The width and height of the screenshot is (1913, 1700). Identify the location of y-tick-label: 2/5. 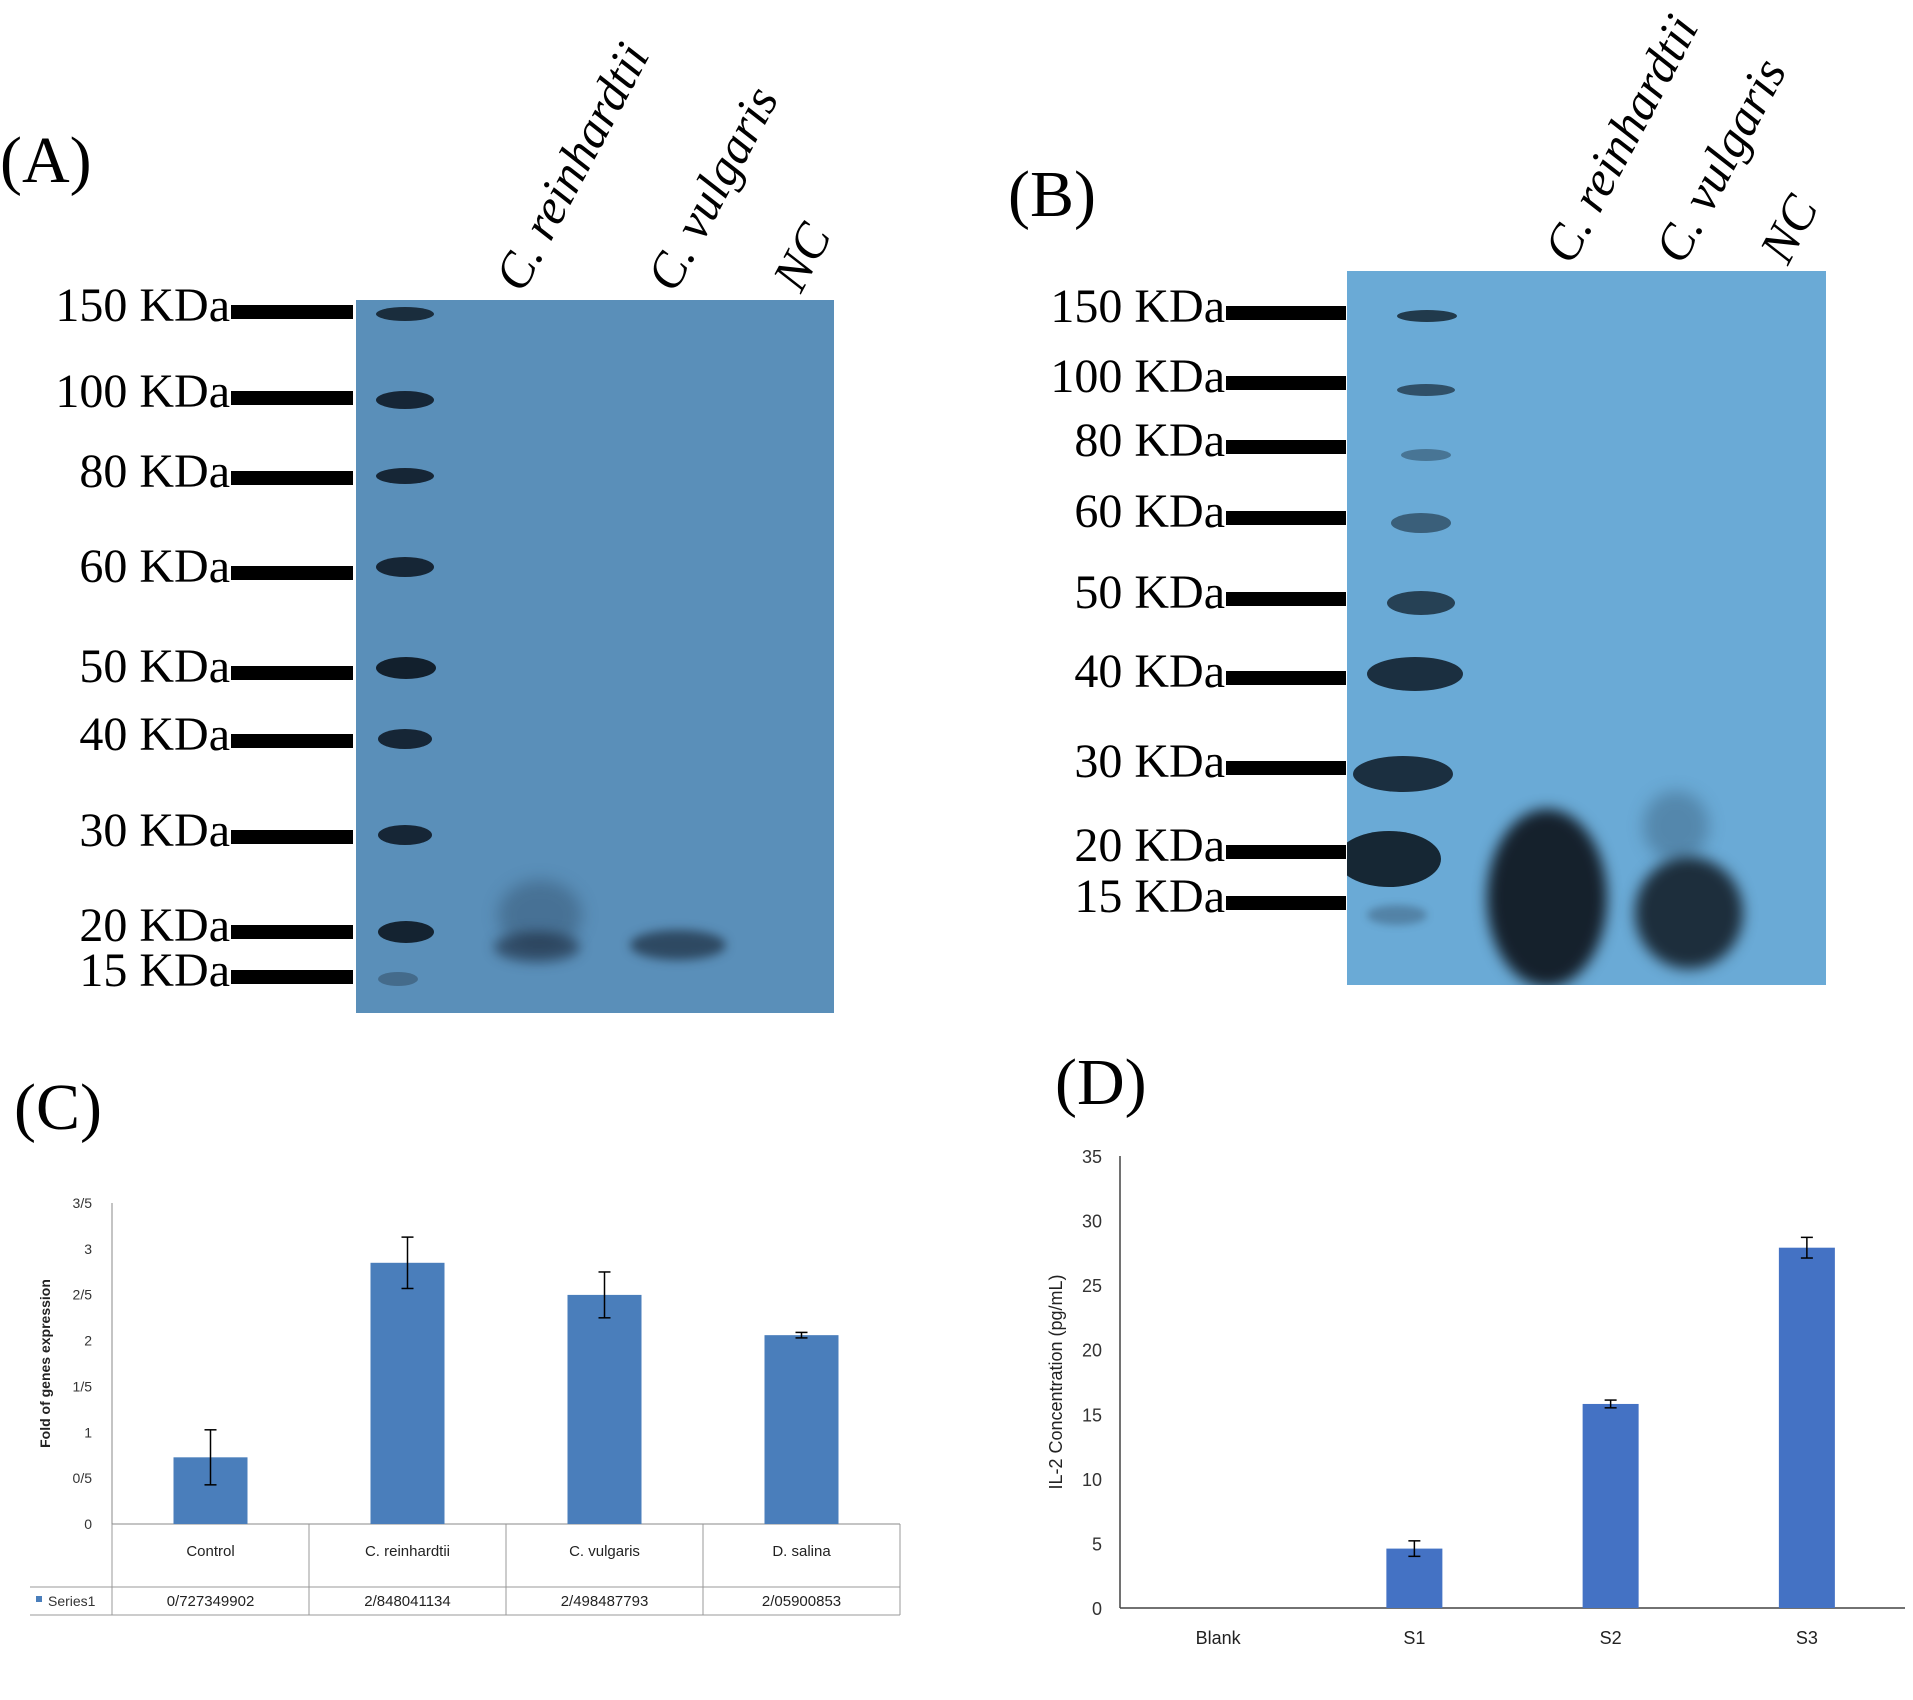
(83, 1295).